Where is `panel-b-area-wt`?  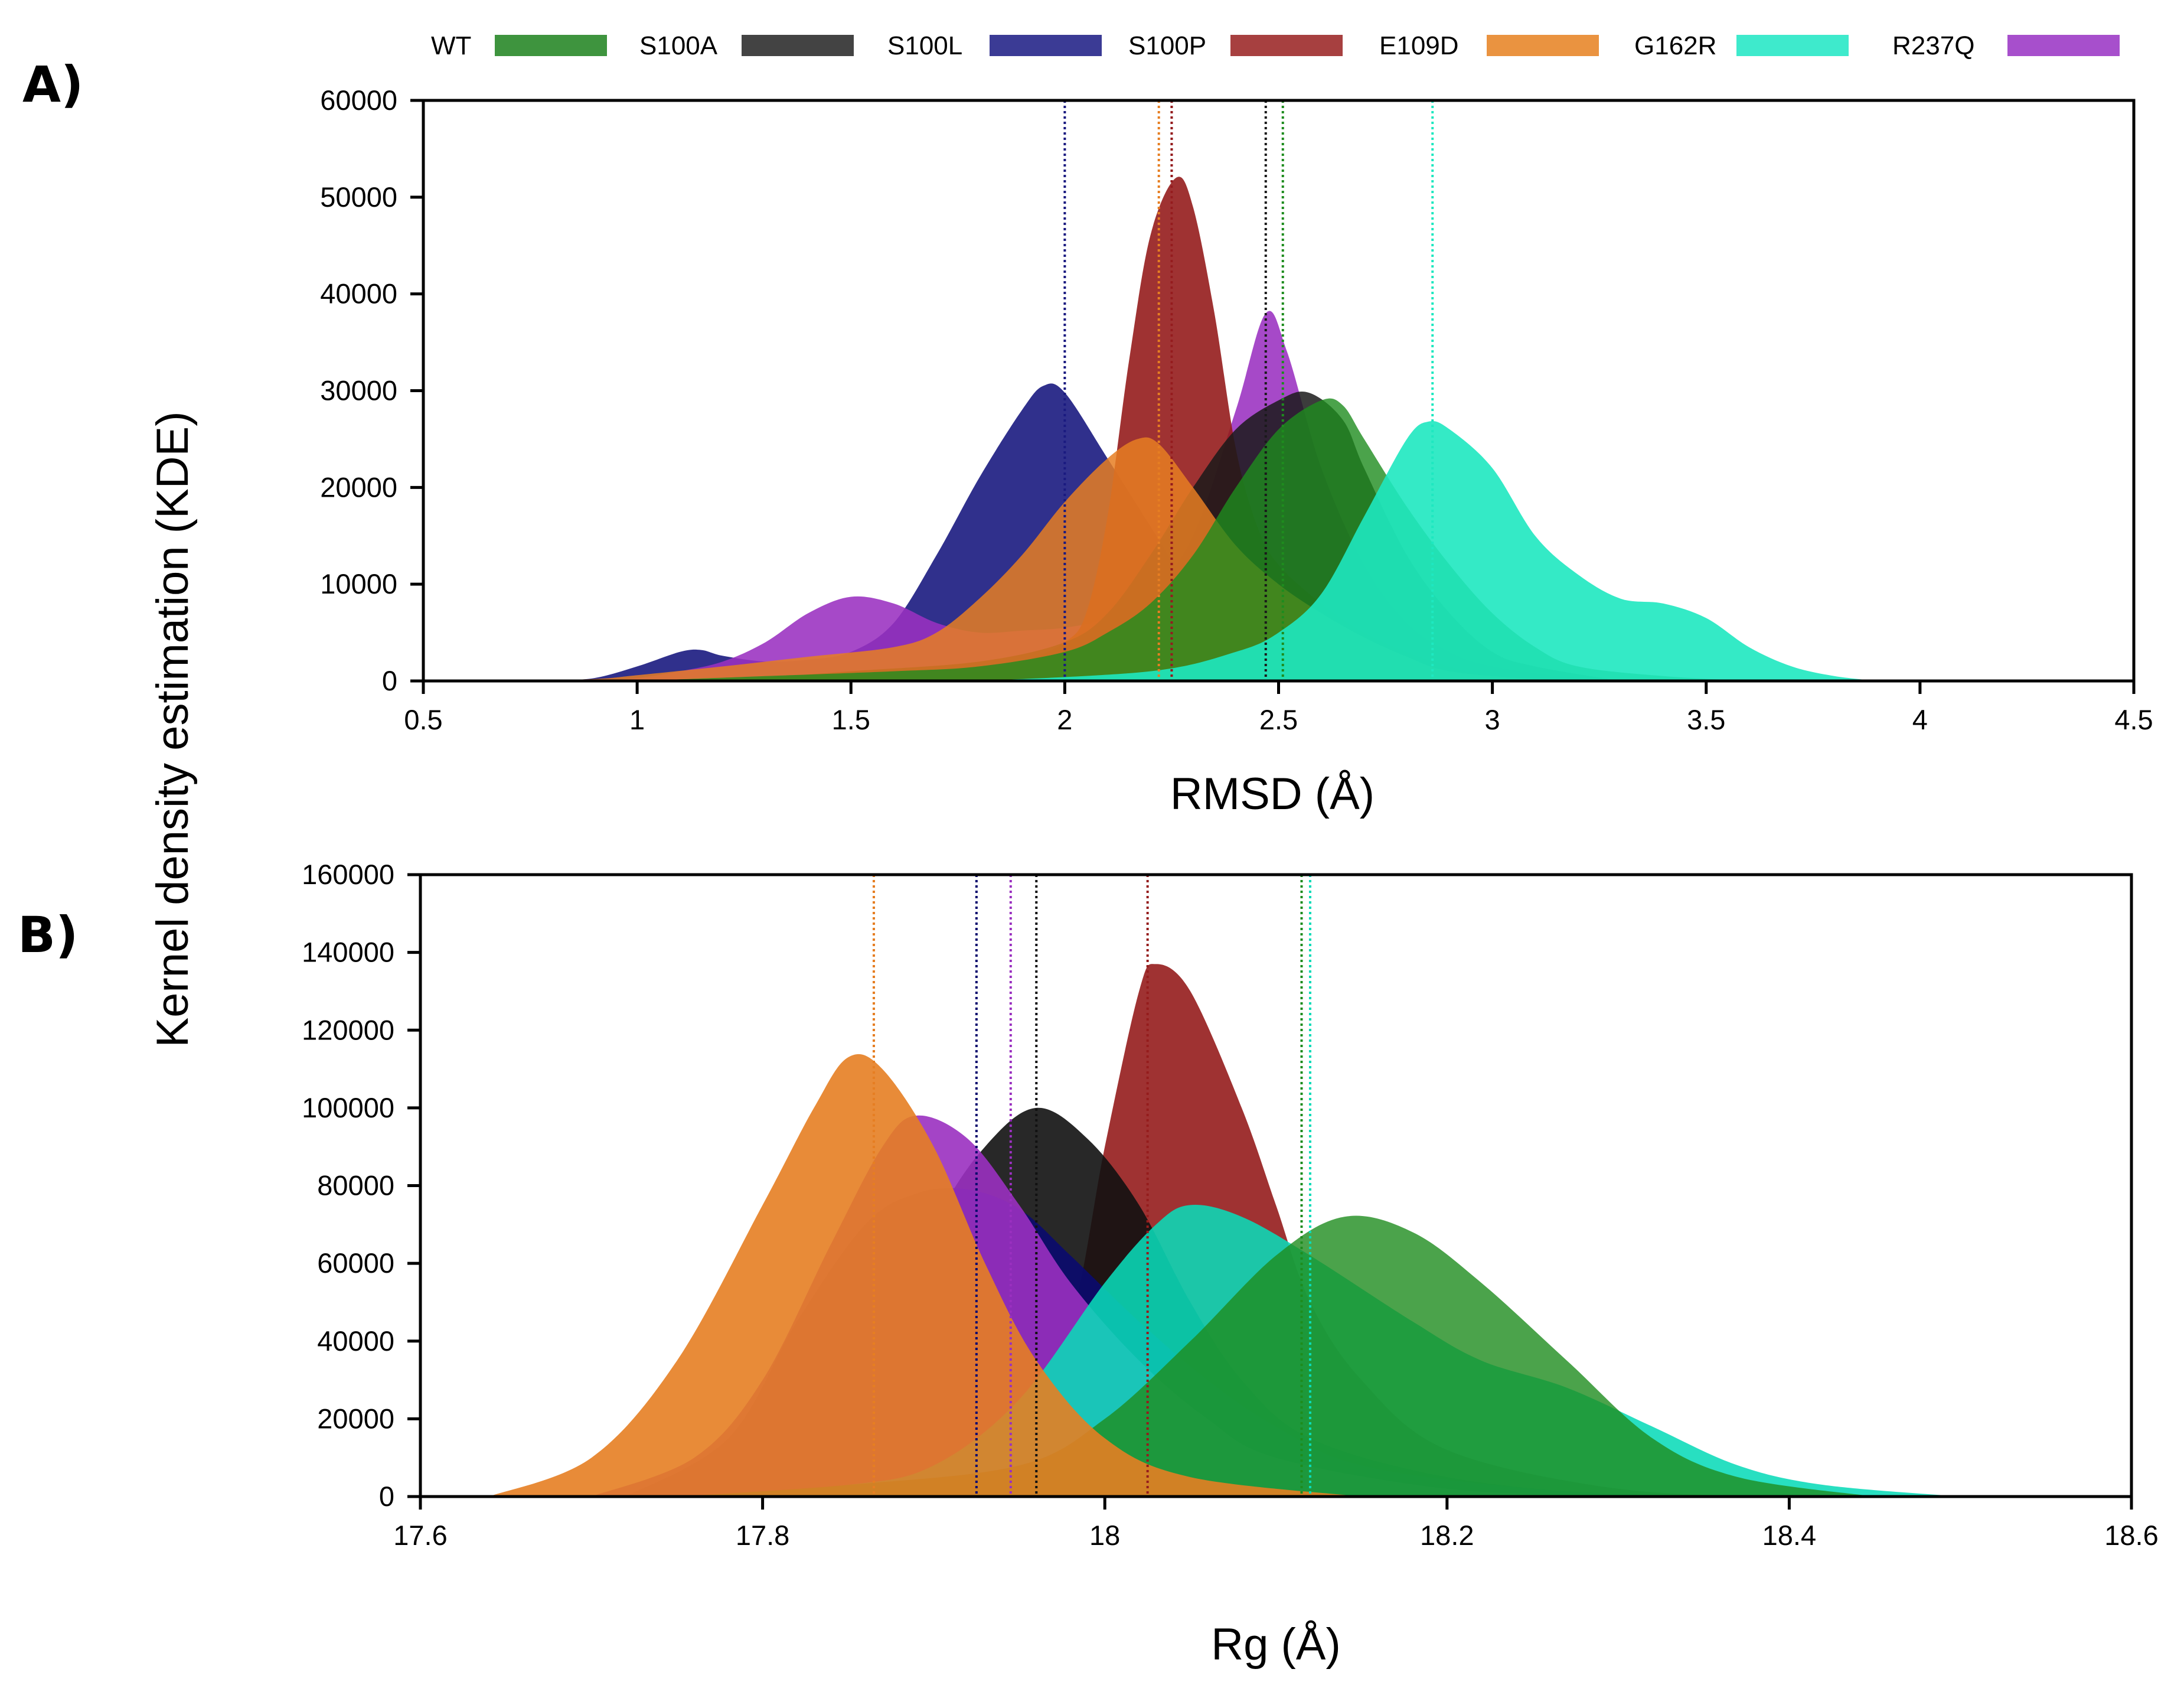 panel-b-area-wt is located at coordinates (1276, 1356).